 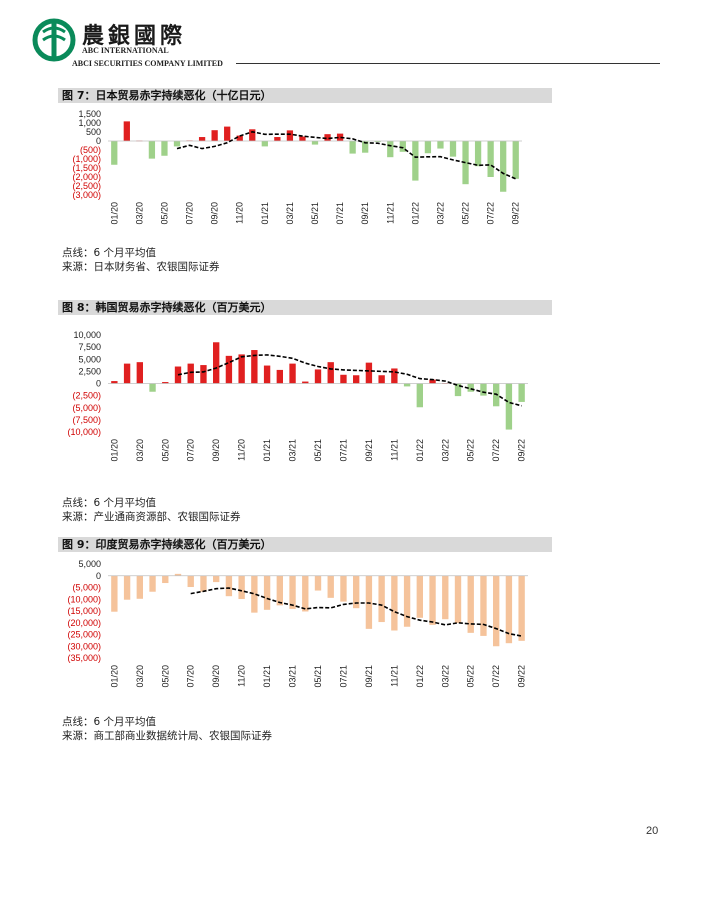 What do you see at coordinates (151, 517) in the screenshot?
I see `figure-8-source: 来源：产业通商资源部、农银国际证券` at bounding box center [151, 517].